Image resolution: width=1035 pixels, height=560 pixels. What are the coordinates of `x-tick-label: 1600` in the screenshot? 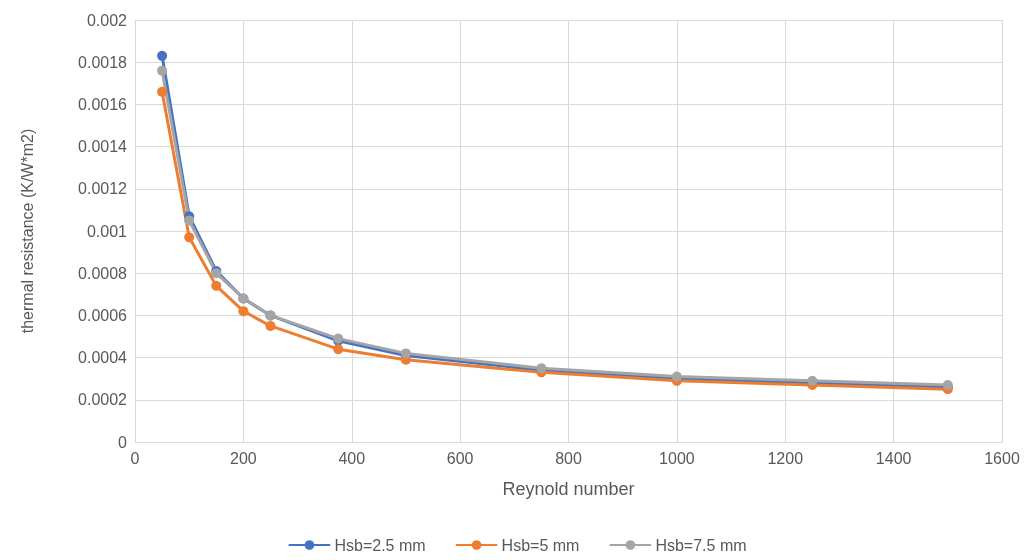 It's located at (1002, 458).